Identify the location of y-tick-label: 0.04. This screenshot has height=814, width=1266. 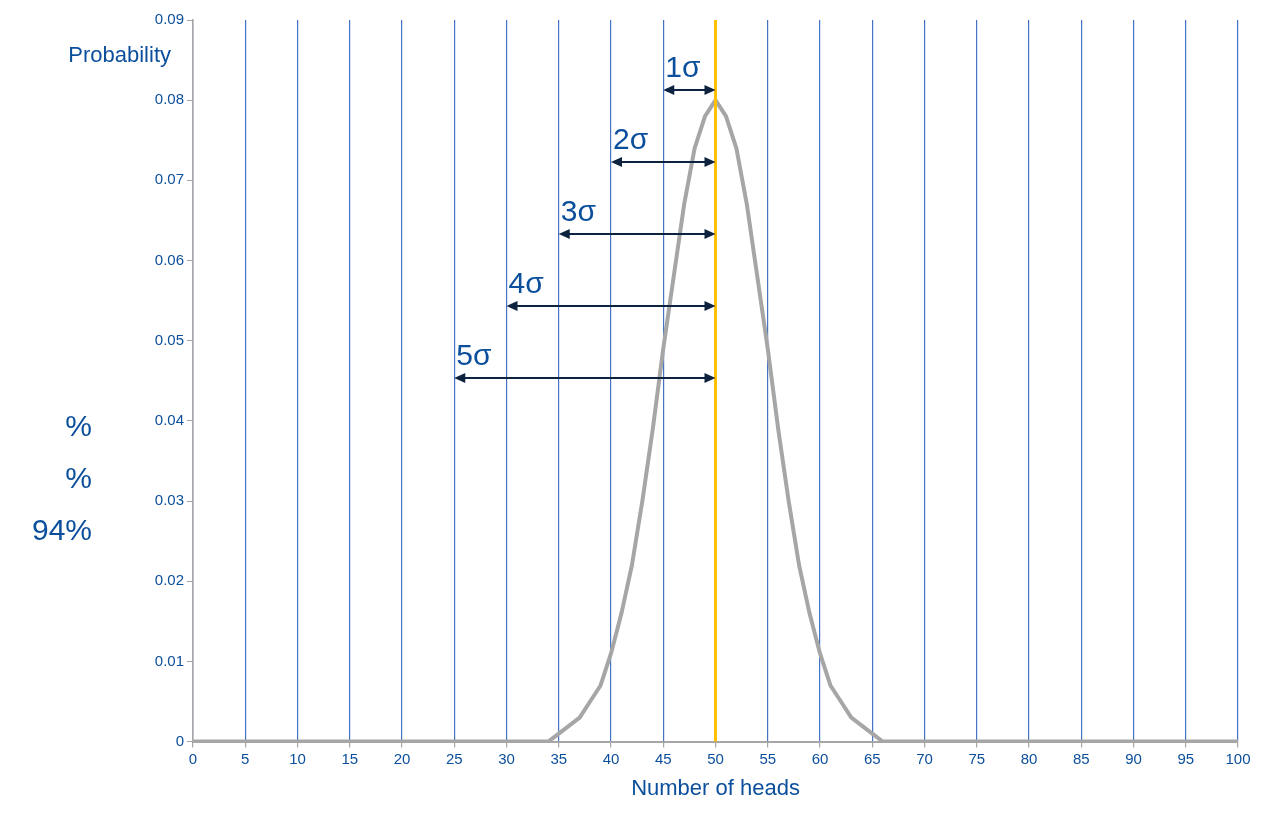
(169, 420).